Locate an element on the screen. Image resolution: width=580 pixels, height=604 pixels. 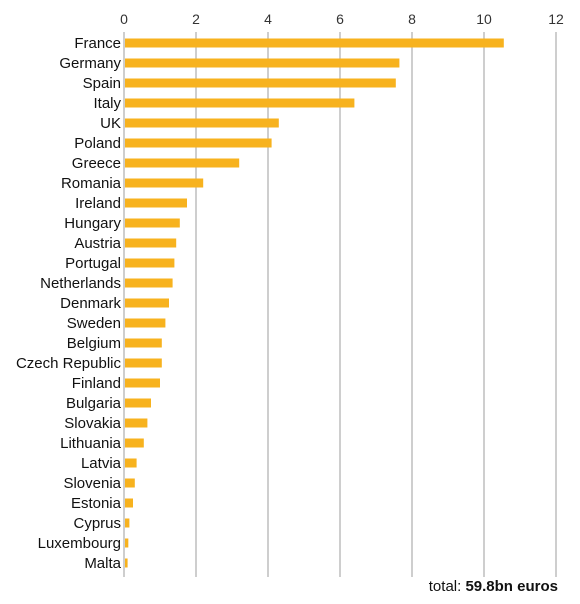
category-label: Denmark is located at coordinates (90, 303).